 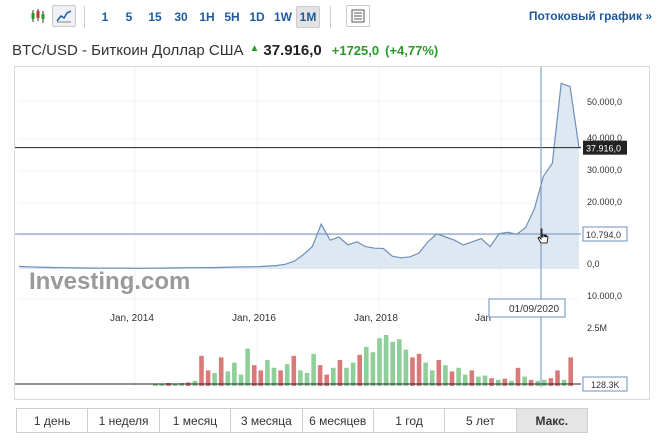 I want to click on volume-axis-label: 2.5M, so click(x=597, y=328).